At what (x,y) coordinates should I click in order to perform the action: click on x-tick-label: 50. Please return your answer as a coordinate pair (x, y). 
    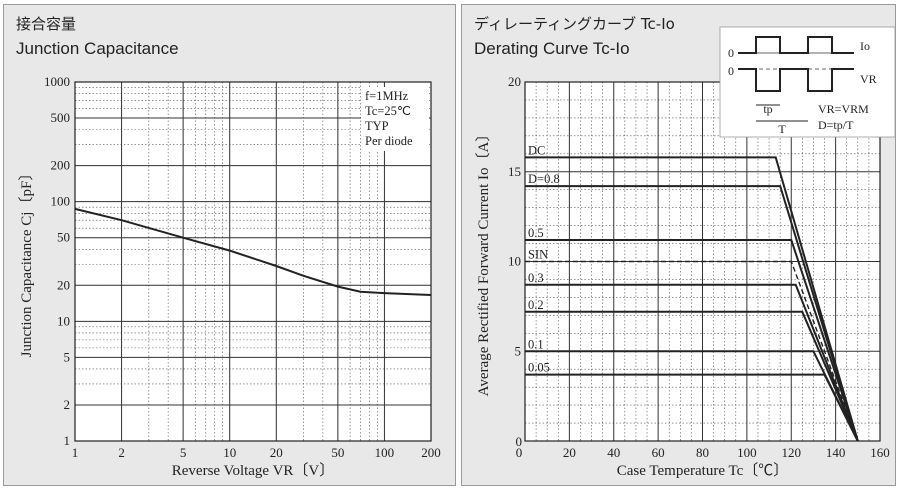
    Looking at the image, I should click on (337, 452).